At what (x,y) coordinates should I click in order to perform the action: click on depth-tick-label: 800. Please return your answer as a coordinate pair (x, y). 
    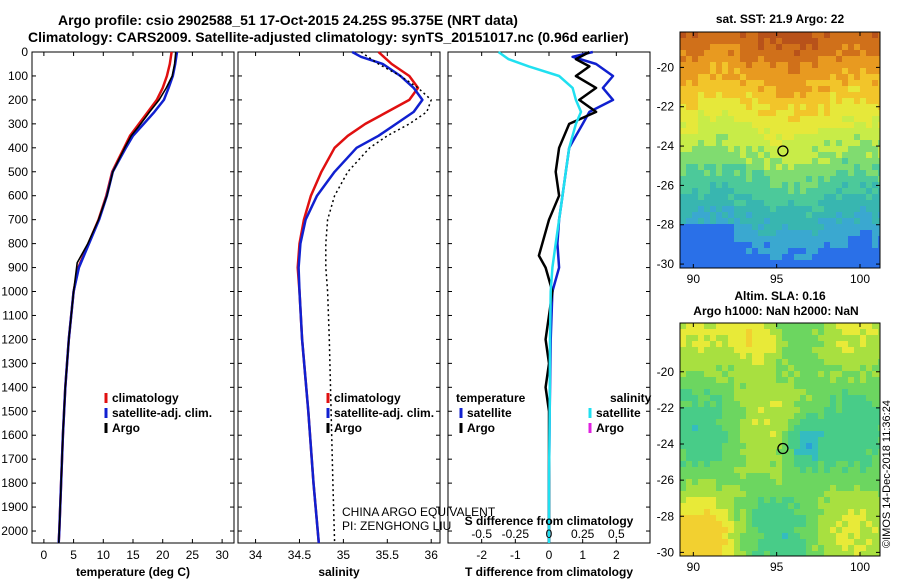
    Looking at the image, I should click on (18, 244).